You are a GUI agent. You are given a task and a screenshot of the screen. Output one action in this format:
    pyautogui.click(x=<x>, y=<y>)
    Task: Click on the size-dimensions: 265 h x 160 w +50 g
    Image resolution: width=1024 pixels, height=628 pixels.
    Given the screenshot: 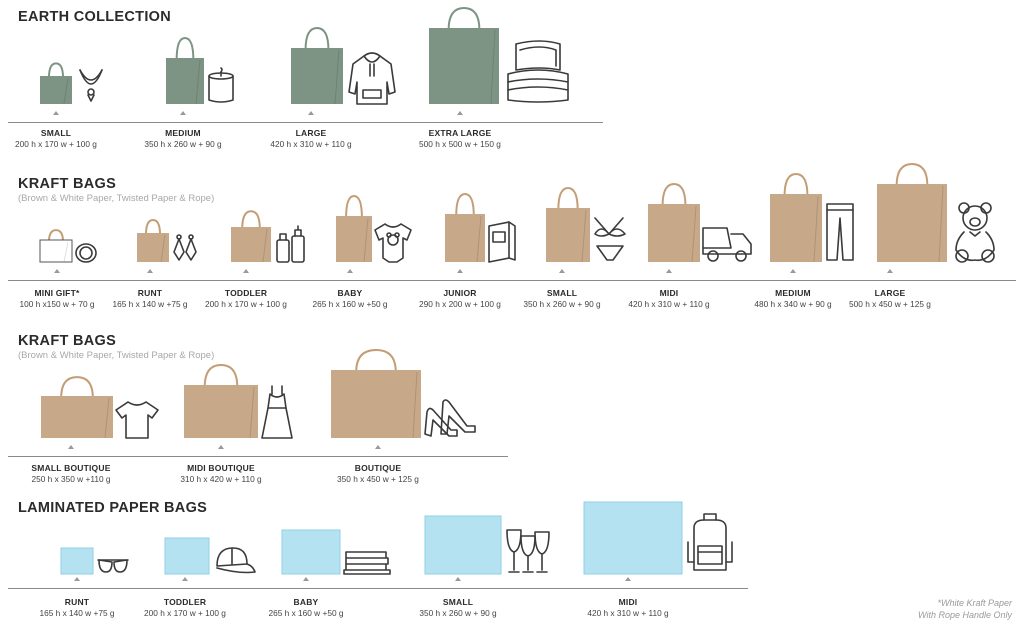 What is the action you would take?
    pyautogui.click(x=306, y=613)
    